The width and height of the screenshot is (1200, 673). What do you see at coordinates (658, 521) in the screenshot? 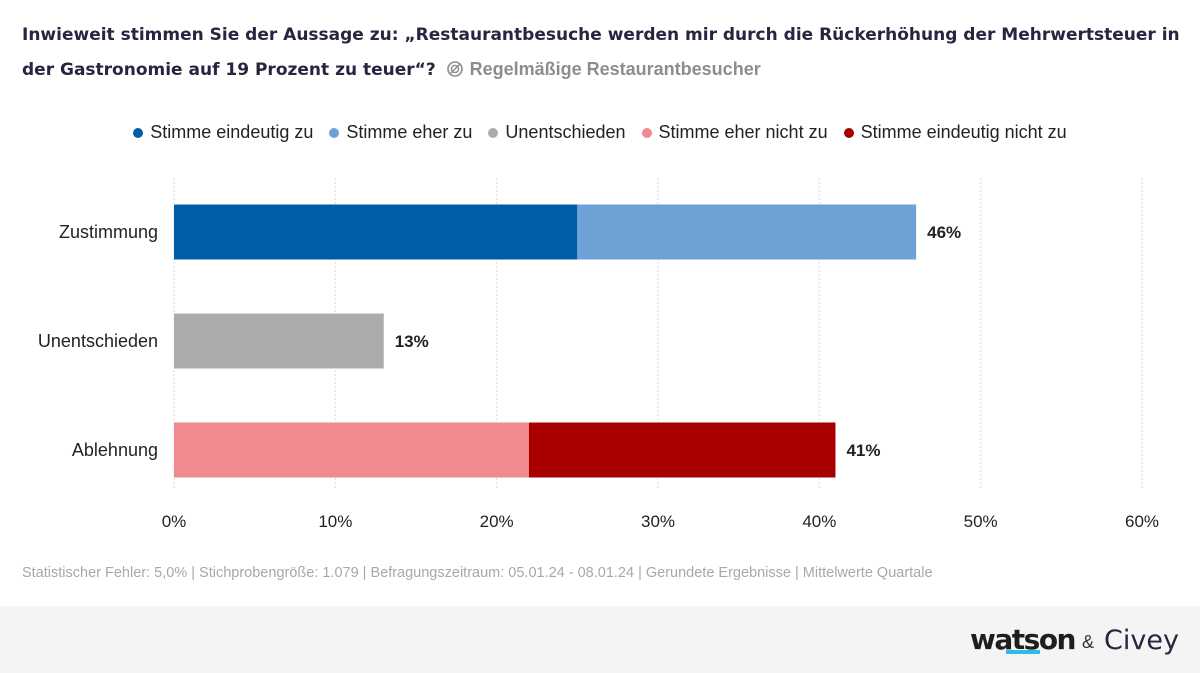
I see `x-tick-label: 30%` at bounding box center [658, 521].